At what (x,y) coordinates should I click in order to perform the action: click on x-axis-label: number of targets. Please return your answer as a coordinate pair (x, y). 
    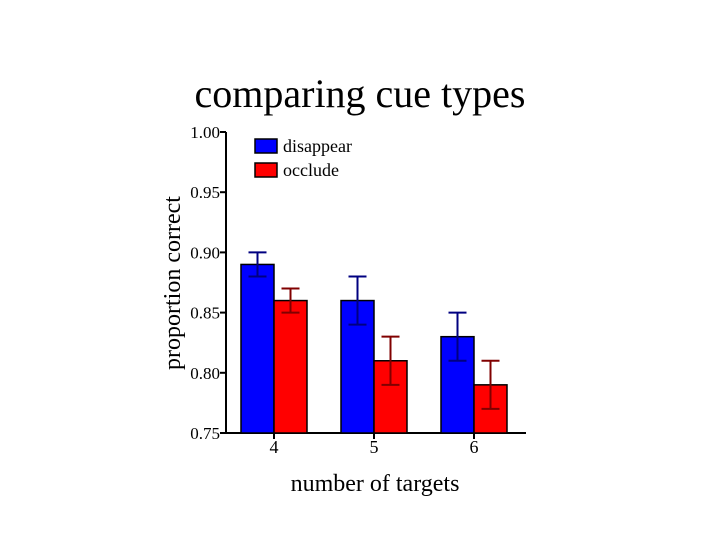
    Looking at the image, I should click on (375, 484).